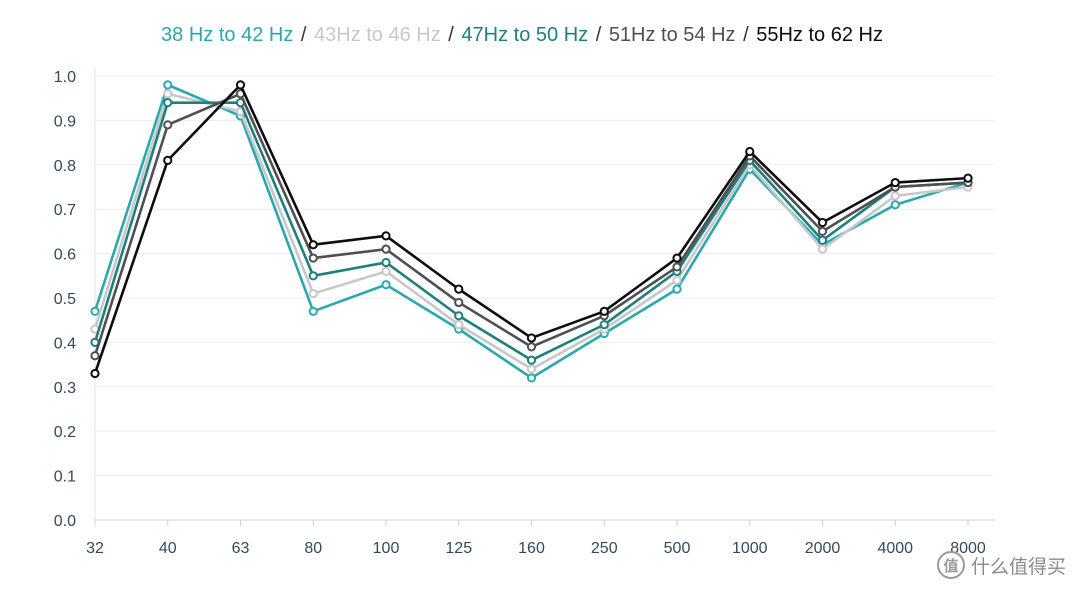 The image size is (1080, 591). Describe the element at coordinates (95, 548) in the screenshot. I see `x-tick-label: 32` at that location.